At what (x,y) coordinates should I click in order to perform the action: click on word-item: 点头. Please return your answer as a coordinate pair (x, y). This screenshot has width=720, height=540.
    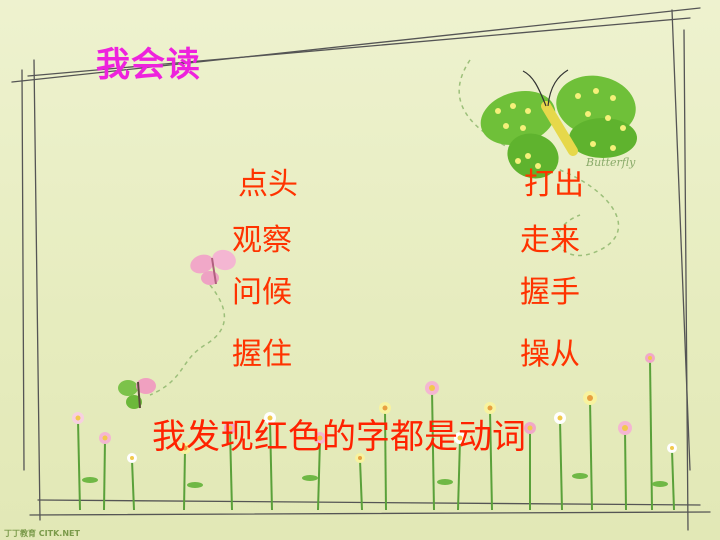
    Looking at the image, I should click on (268, 184).